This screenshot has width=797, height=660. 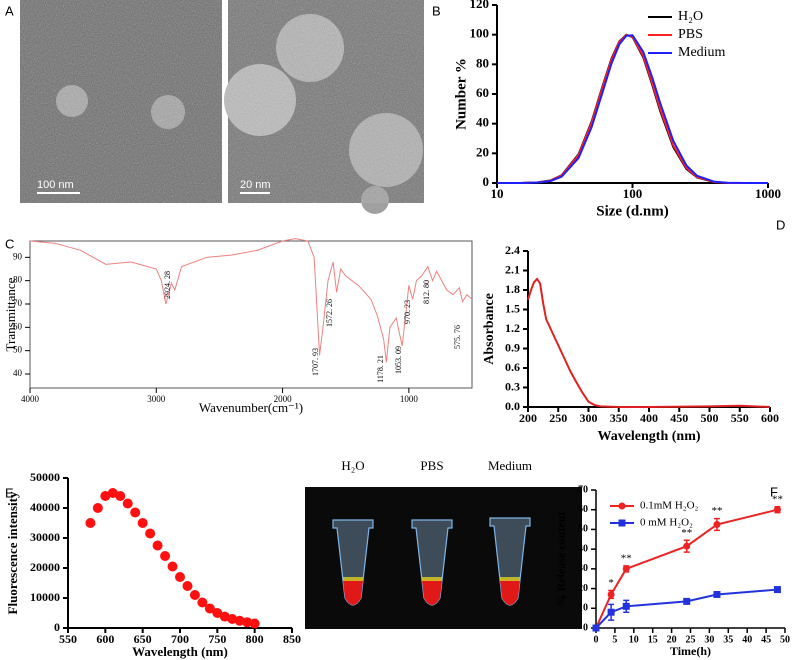 What do you see at coordinates (653, 639) in the screenshot?
I see `x-tick-label: 15` at bounding box center [653, 639].